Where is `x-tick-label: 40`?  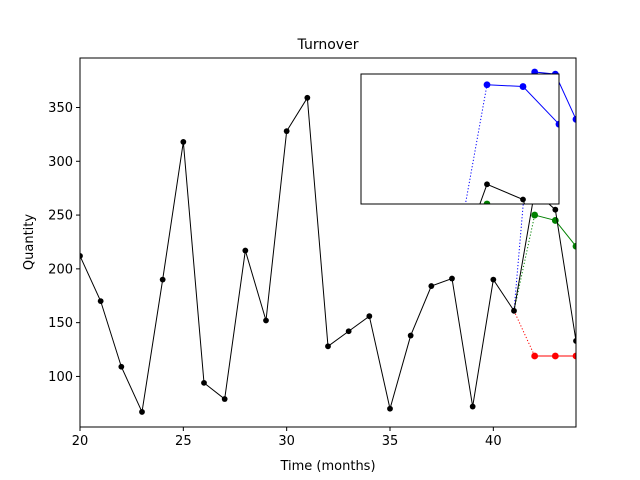 x-tick-label: 40 is located at coordinates (493, 441).